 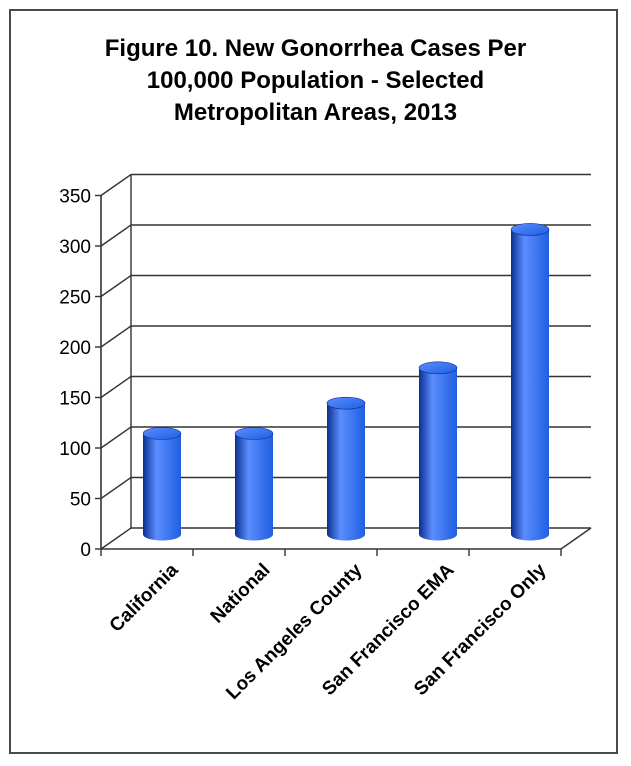 I want to click on chart-title-line-1: Figure 10. New Gonorrhea Cases Per, so click(x=315, y=48).